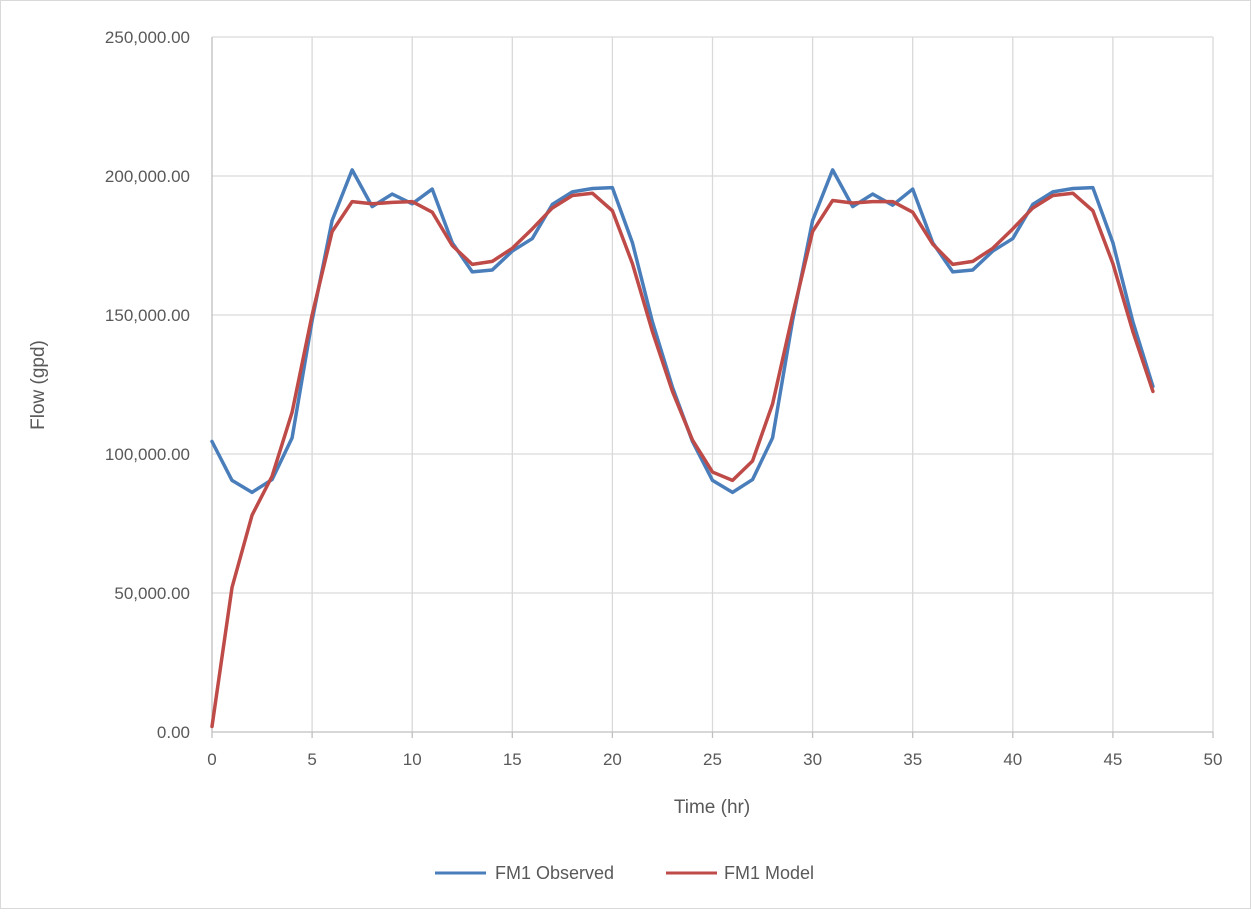 This screenshot has width=1251, height=913. Describe the element at coordinates (173, 732) in the screenshot. I see `y-tick-label: 0.00` at that location.